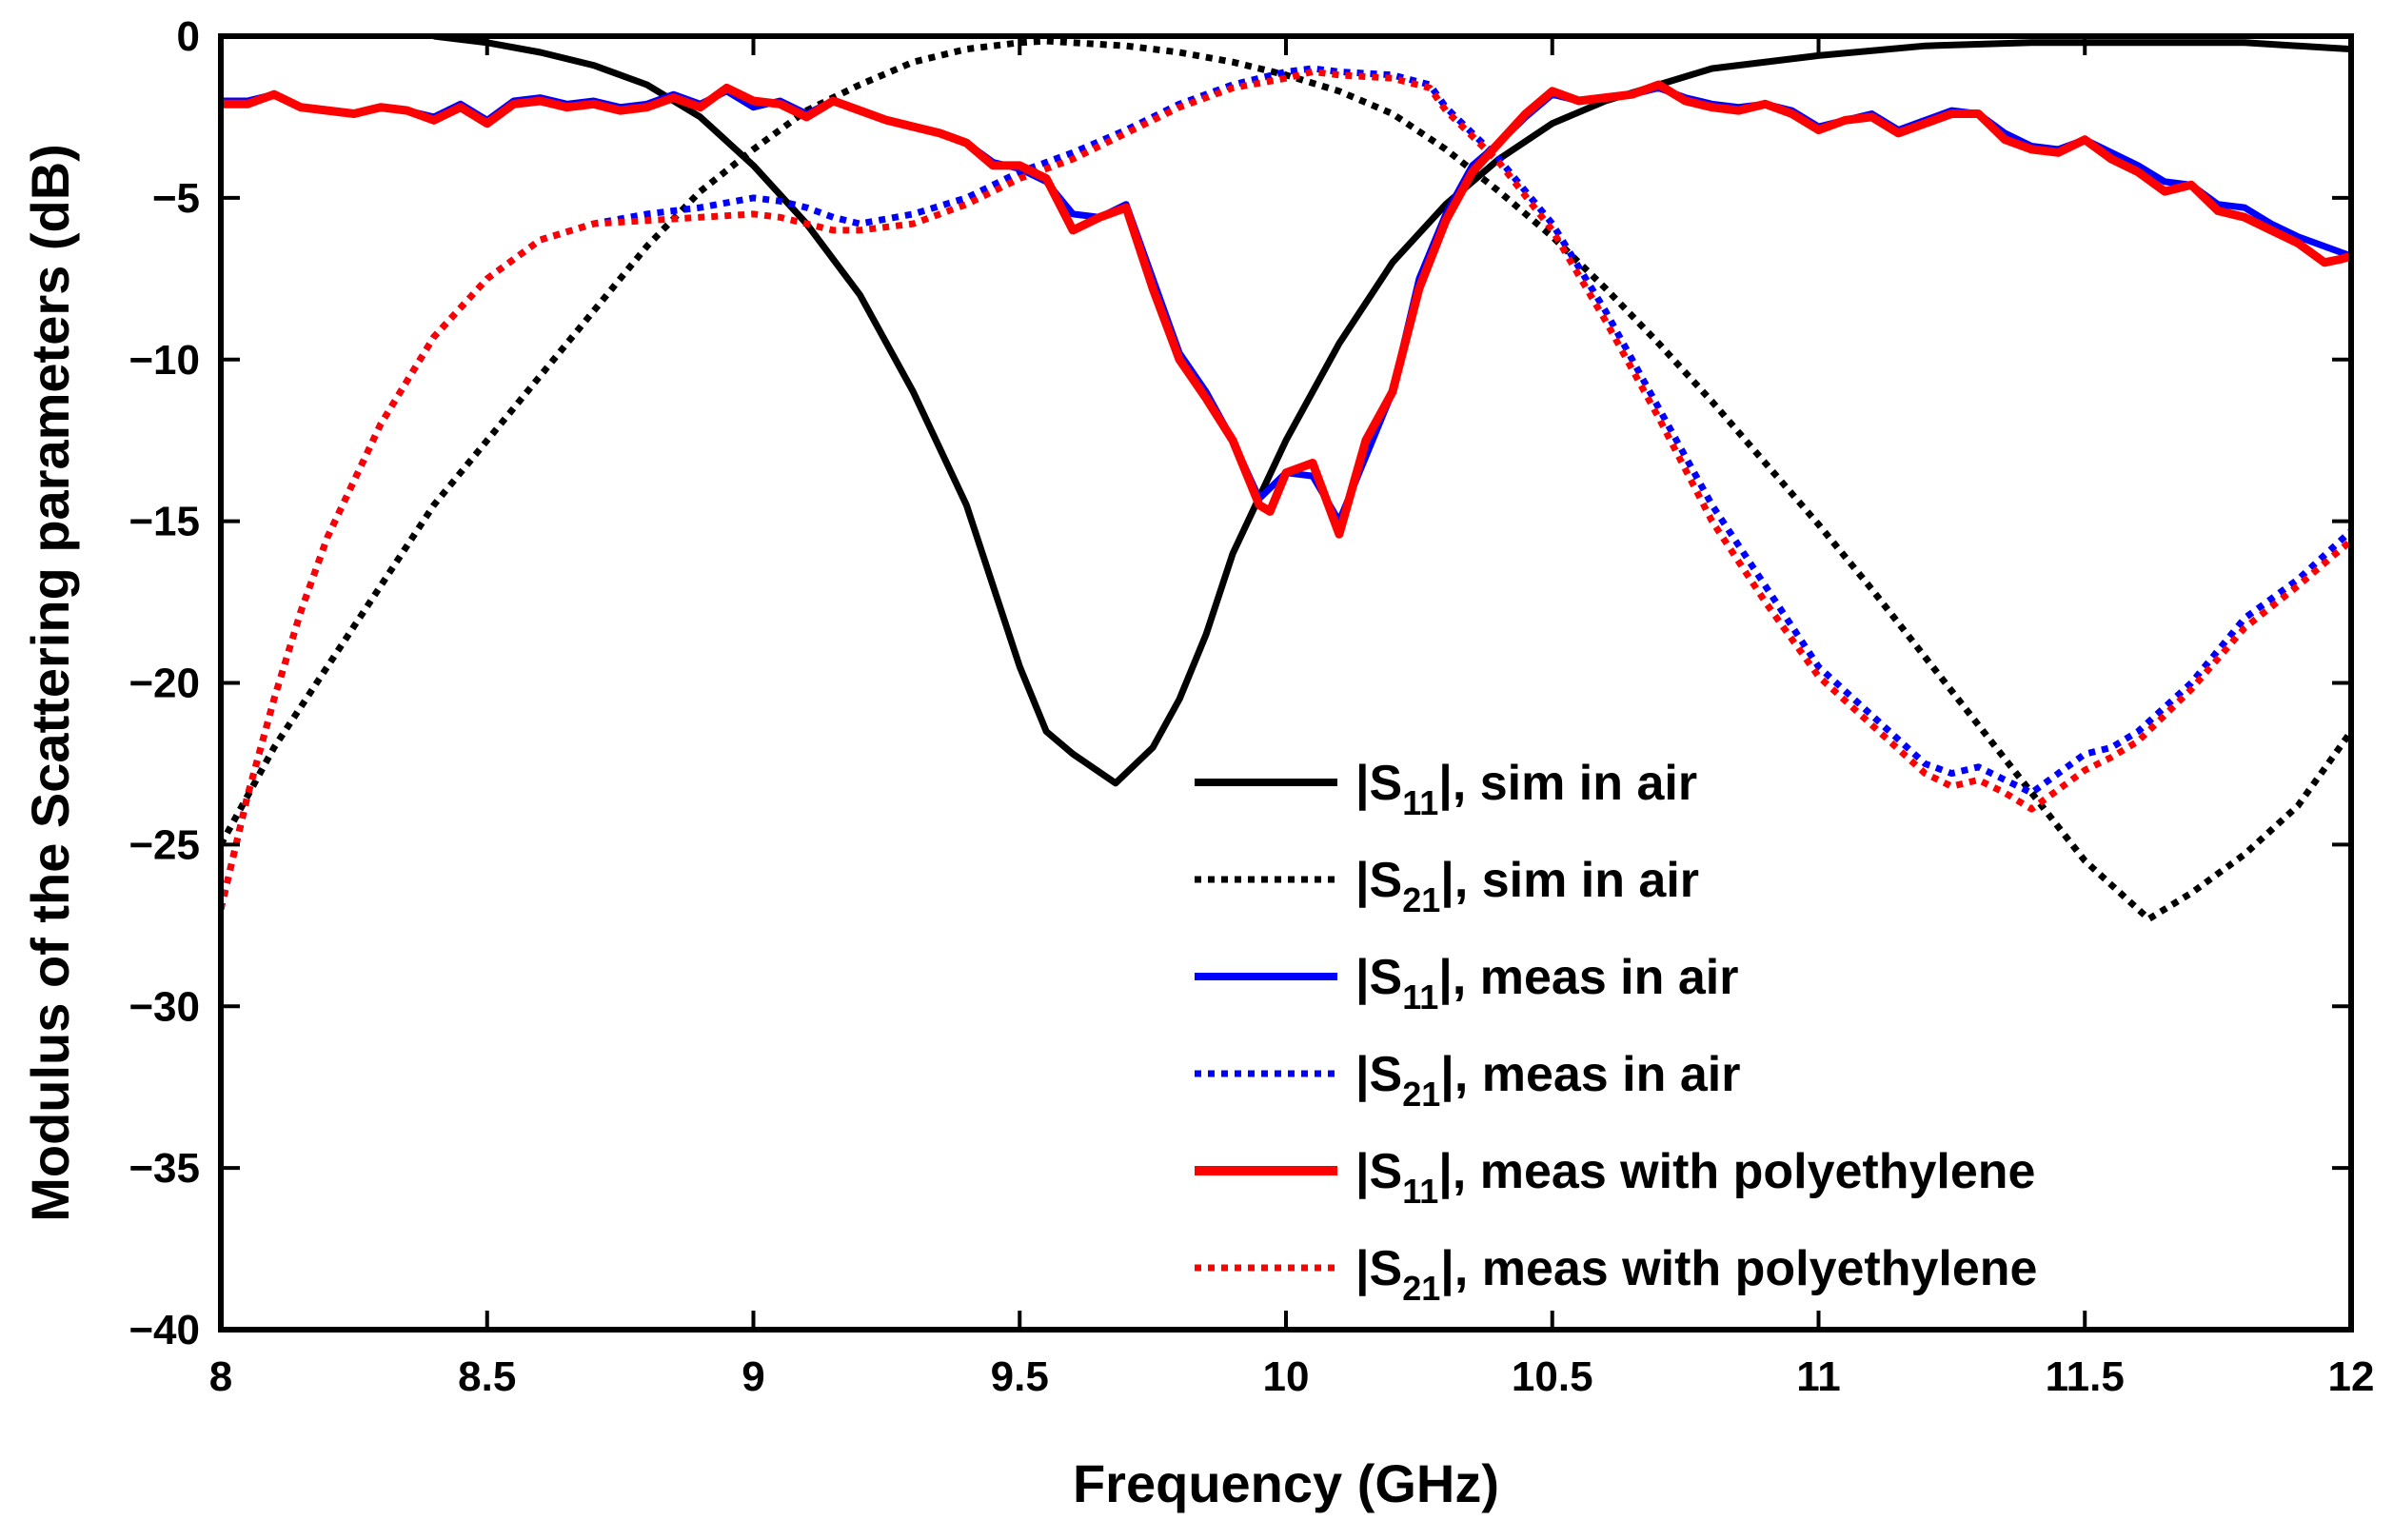 The height and width of the screenshot is (1540, 2393). Describe the element at coordinates (165, 522) in the screenshot. I see `y-tick-label: −15` at that location.